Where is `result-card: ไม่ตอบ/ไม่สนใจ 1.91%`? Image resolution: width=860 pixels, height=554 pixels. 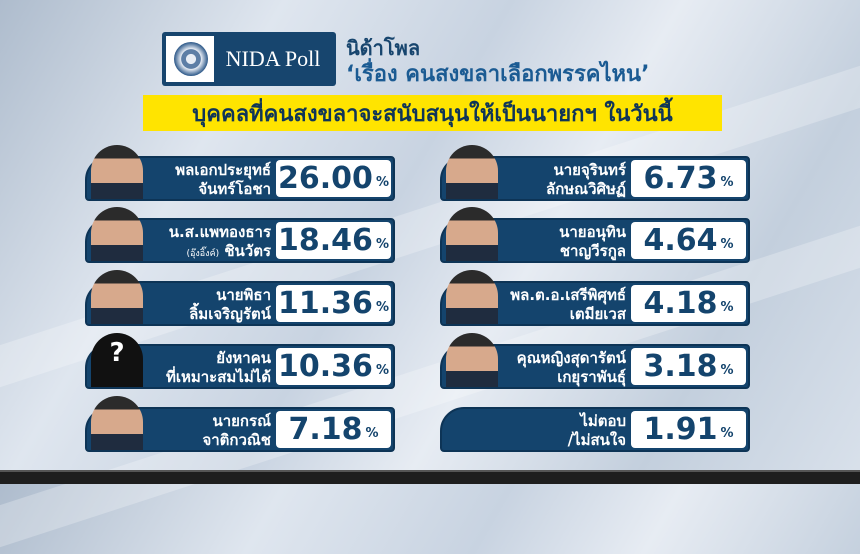
result-card: ไม่ตอบ/ไม่สนใจ 1.91% is located at coordinates (595, 429).